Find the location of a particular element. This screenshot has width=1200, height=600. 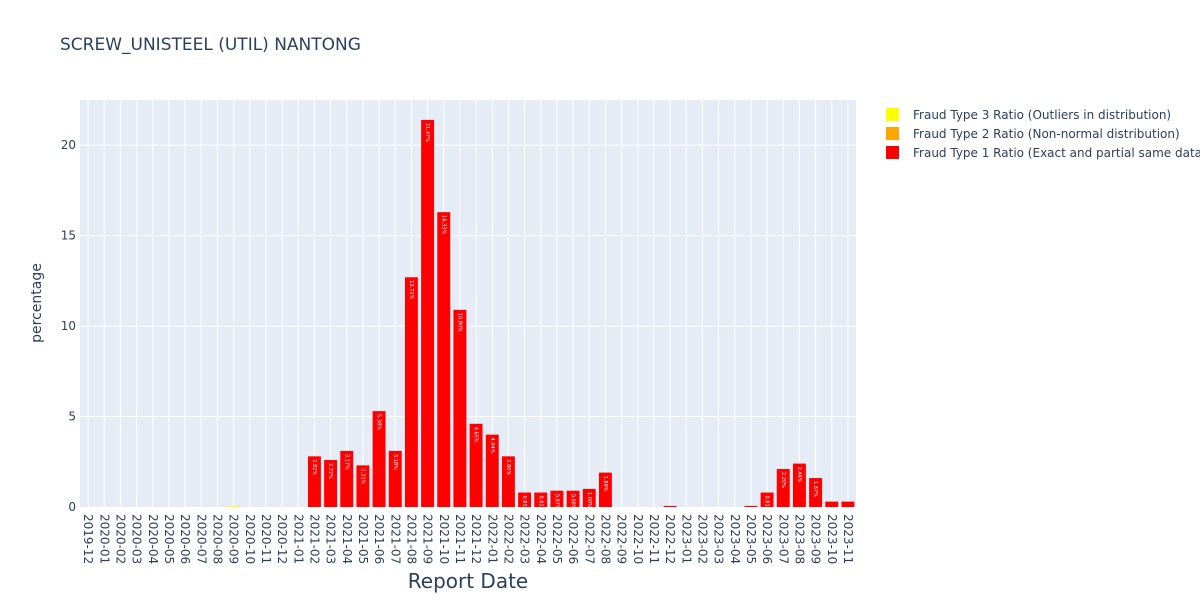

x-tick-label: 2020-06 is located at coordinates (185, 539).